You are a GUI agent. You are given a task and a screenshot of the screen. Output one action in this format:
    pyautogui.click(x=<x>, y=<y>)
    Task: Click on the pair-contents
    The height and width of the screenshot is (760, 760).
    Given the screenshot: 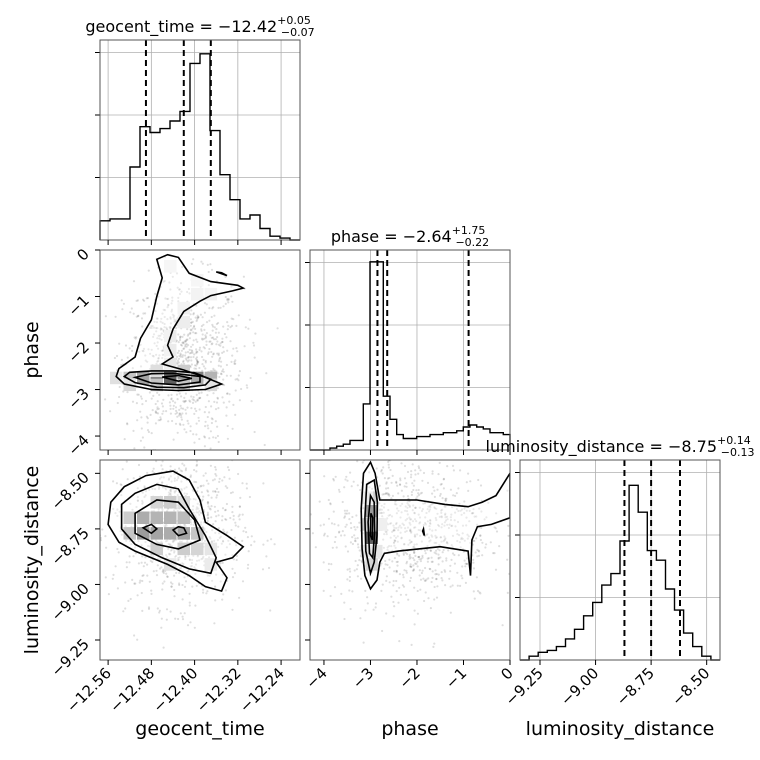 What is the action you would take?
    pyautogui.click(x=189, y=351)
    